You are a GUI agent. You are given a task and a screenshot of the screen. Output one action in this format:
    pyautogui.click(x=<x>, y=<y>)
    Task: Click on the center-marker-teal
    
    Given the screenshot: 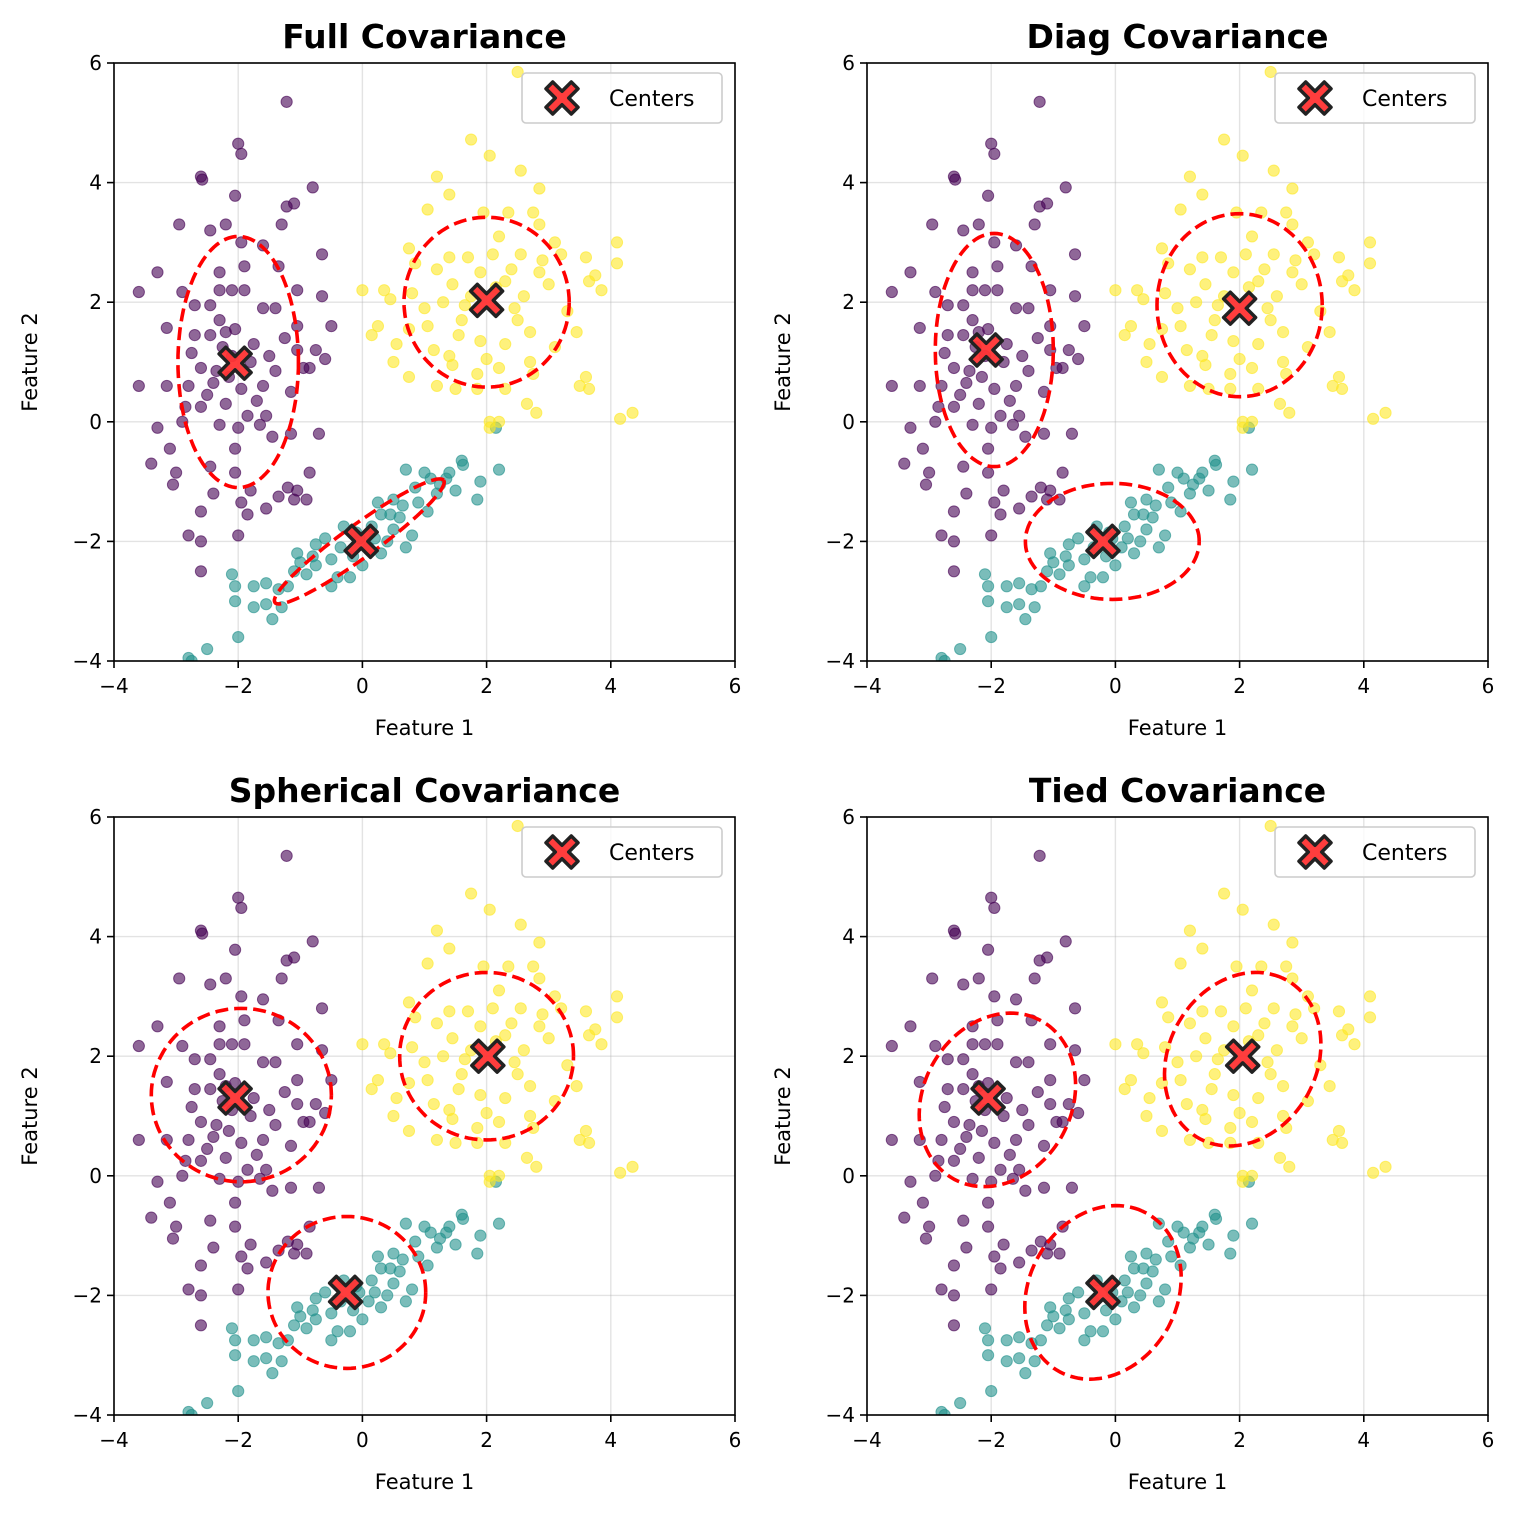 What is the action you would take?
    pyautogui.click(x=1103, y=541)
    